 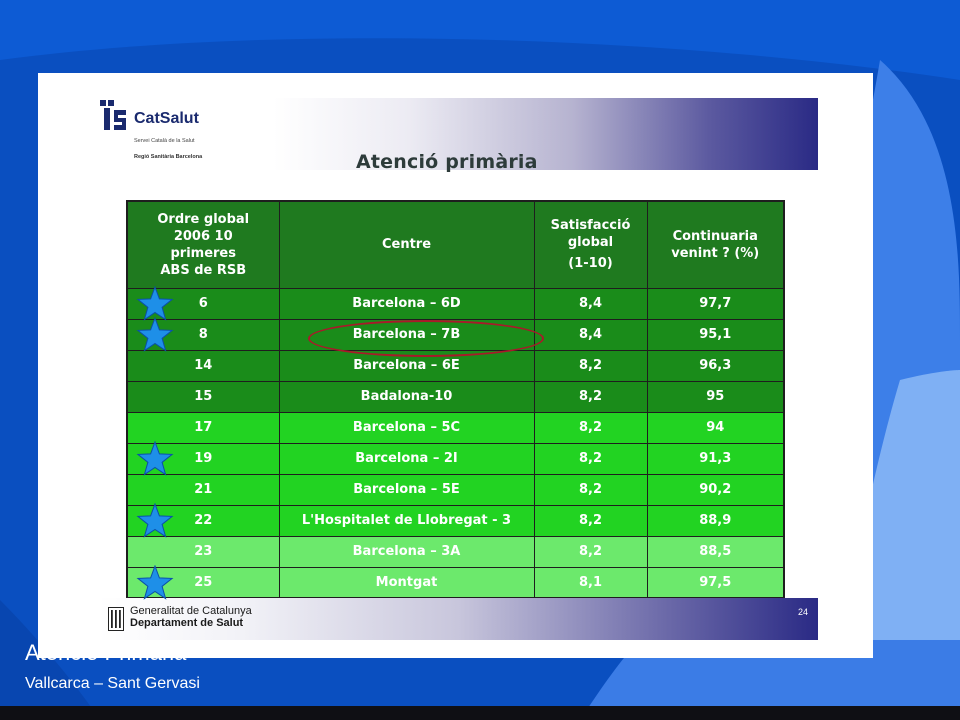 What do you see at coordinates (715, 489) in the screenshot?
I see `continuity-cell: 90,2` at bounding box center [715, 489].